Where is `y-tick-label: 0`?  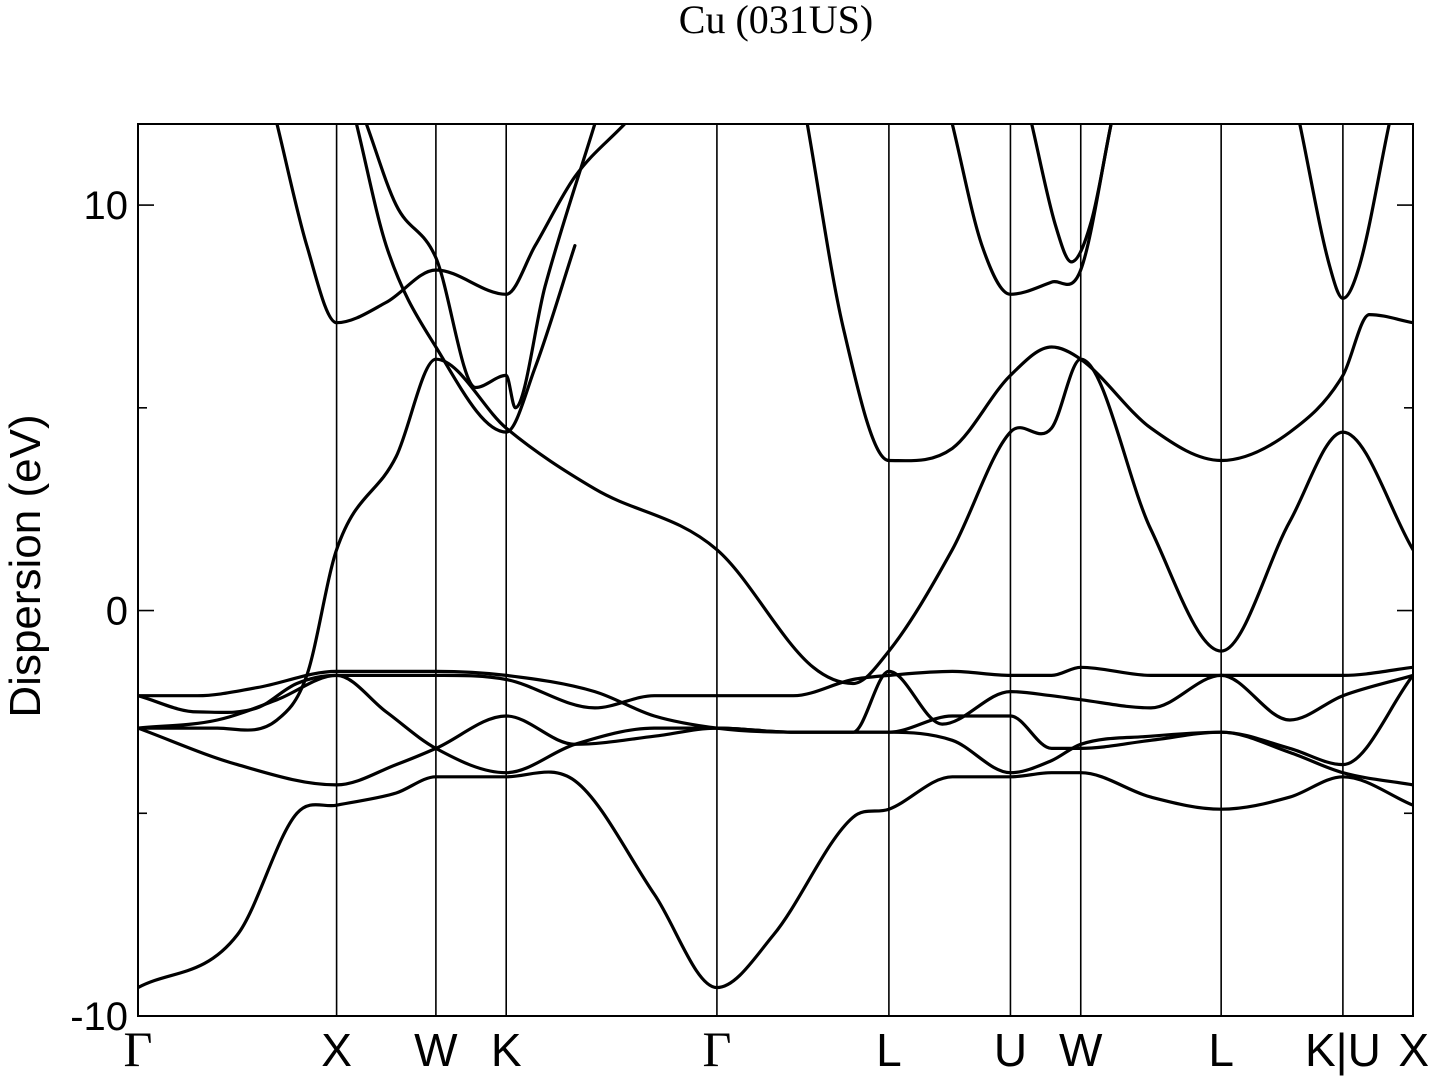
y-tick-label: 0 is located at coordinates (117, 612).